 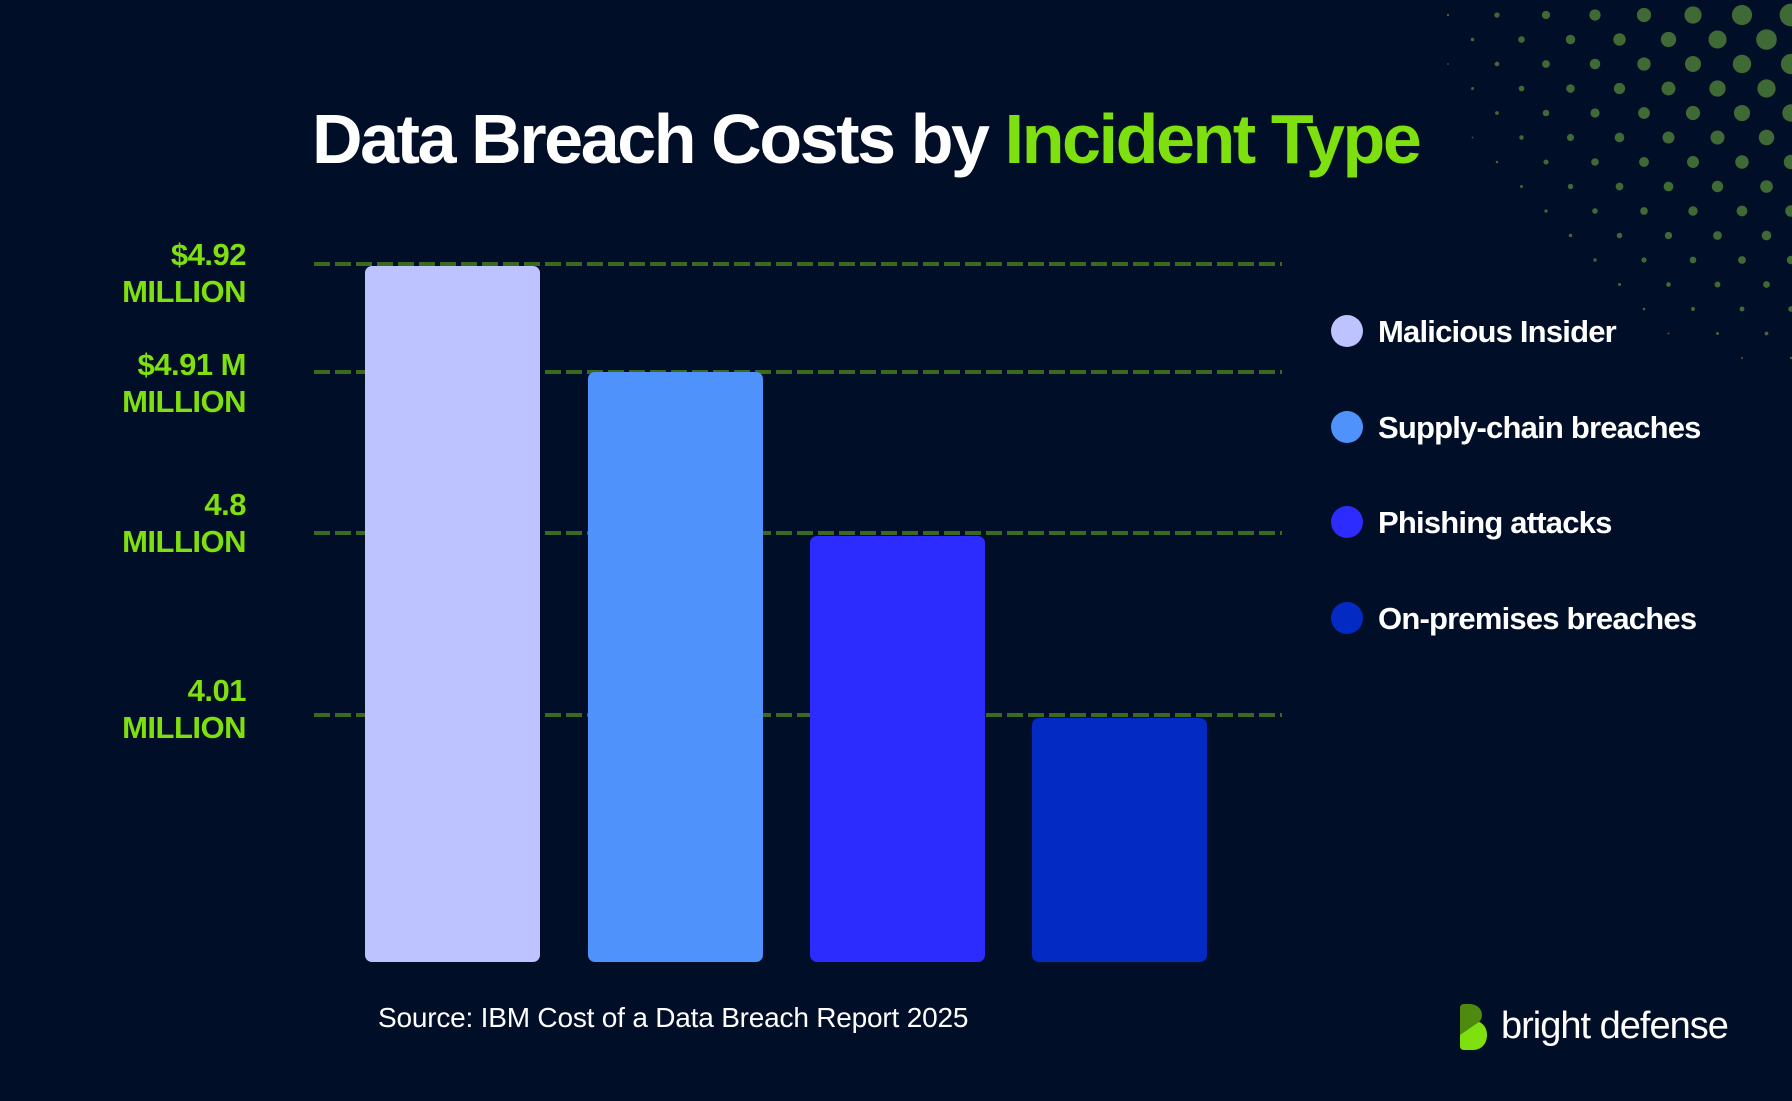 What do you see at coordinates (1537, 618) in the screenshot?
I see `legend-label: On-premises breaches` at bounding box center [1537, 618].